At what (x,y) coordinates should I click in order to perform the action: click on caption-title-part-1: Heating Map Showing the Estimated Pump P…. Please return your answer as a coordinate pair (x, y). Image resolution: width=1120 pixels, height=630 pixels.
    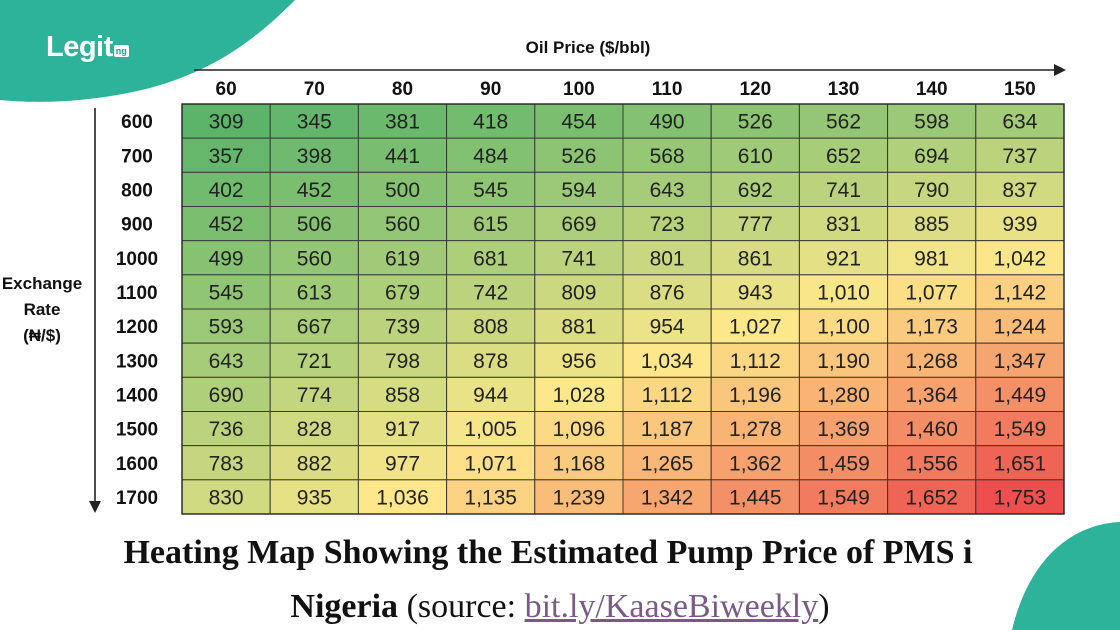
    Looking at the image, I should click on (548, 552).